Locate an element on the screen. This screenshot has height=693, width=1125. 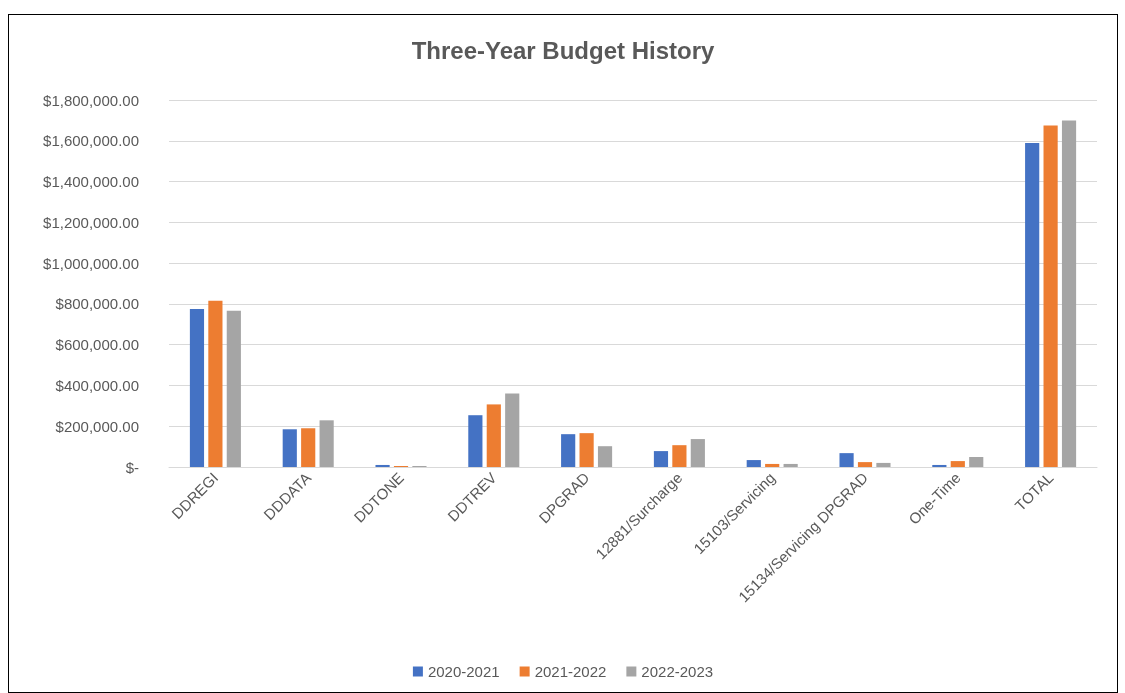
y-tick-label: $- is located at coordinates (132, 467).